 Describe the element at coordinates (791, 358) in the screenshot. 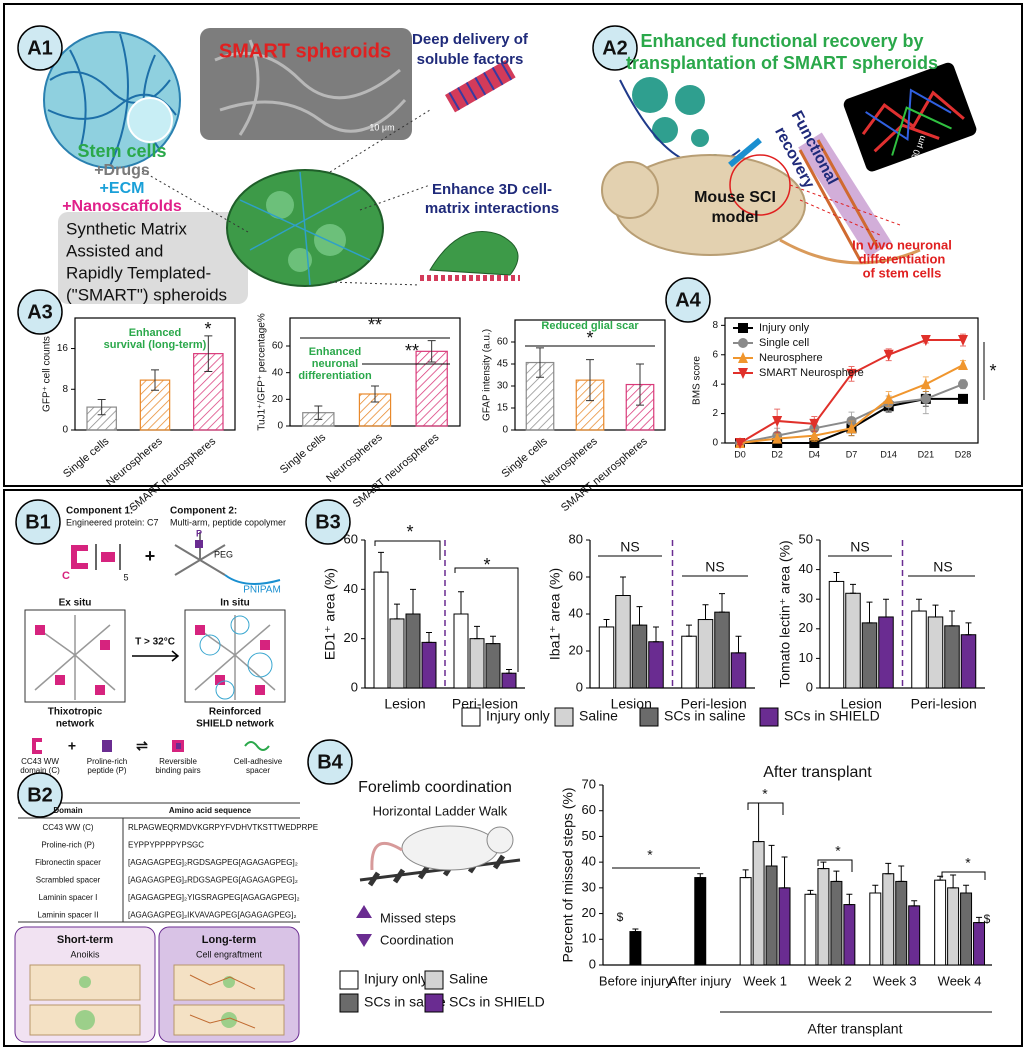

I see `chart-data-series-name: Neurosphere` at that location.